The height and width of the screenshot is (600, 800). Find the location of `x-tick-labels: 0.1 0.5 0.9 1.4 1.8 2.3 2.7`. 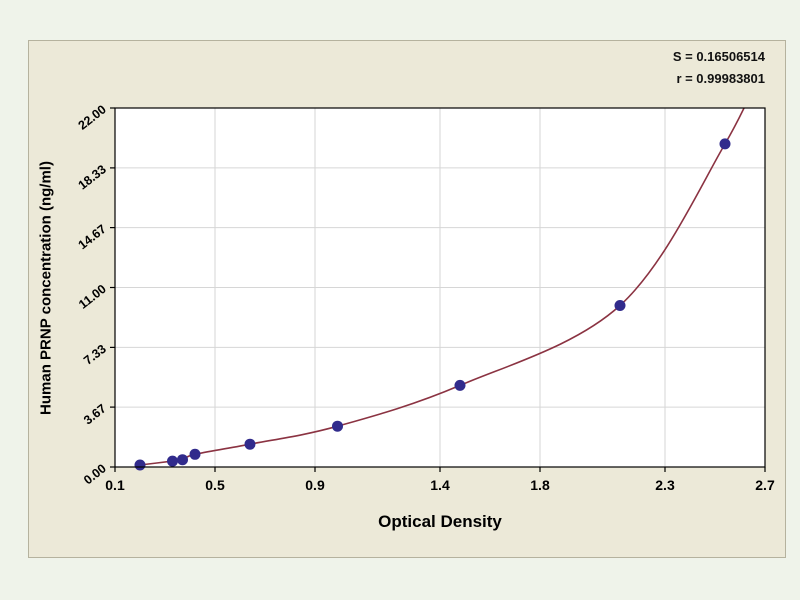

x-tick-labels: 0.1 0.5 0.9 1.4 1.8 2.3 2.7 is located at coordinates (440, 485).